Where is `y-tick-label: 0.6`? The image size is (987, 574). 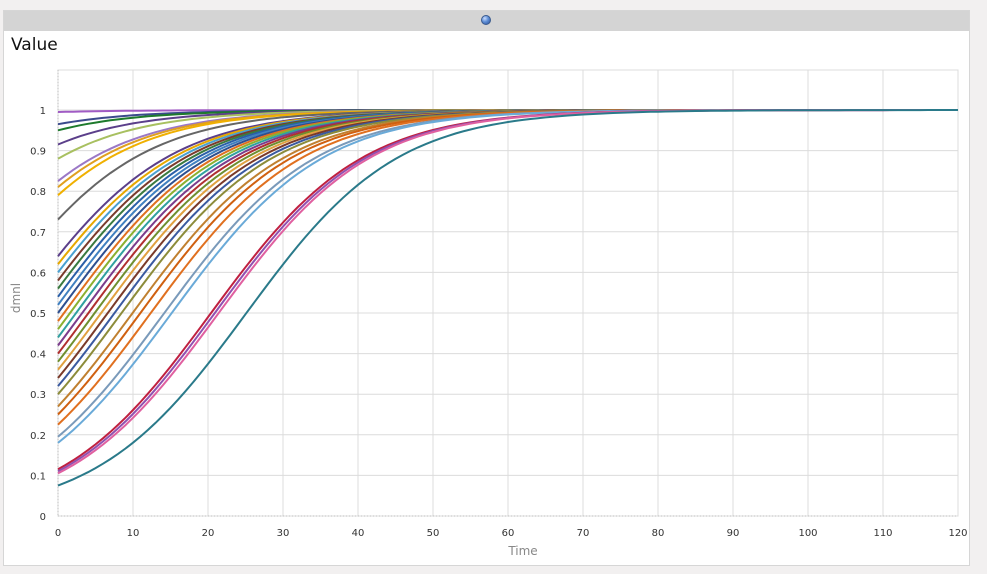 y-tick-label: 0.6 is located at coordinates (38, 273).